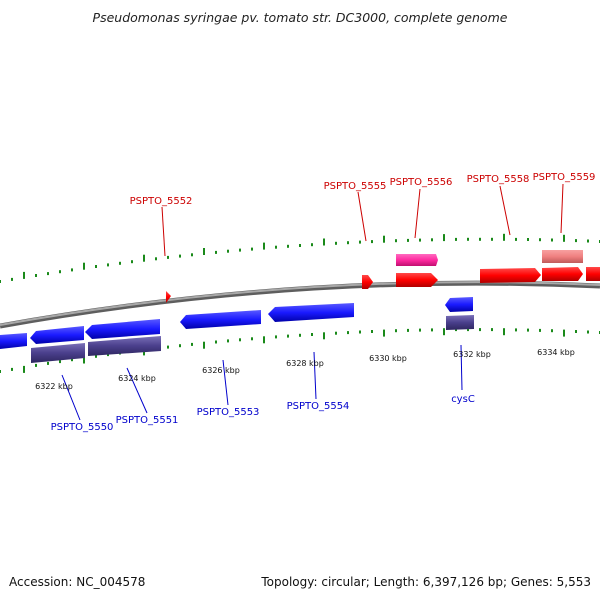 This screenshot has width=600, height=600. I want to click on gene-label-forward: PSPTO_5552, so click(161, 201).